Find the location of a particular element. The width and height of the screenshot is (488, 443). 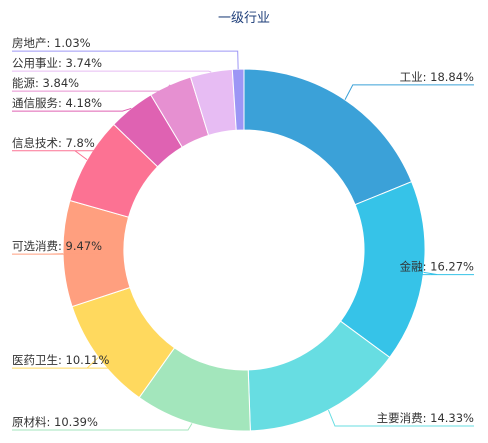

slice-label-2: 主要消费: 14.33% is located at coordinates (425, 418).